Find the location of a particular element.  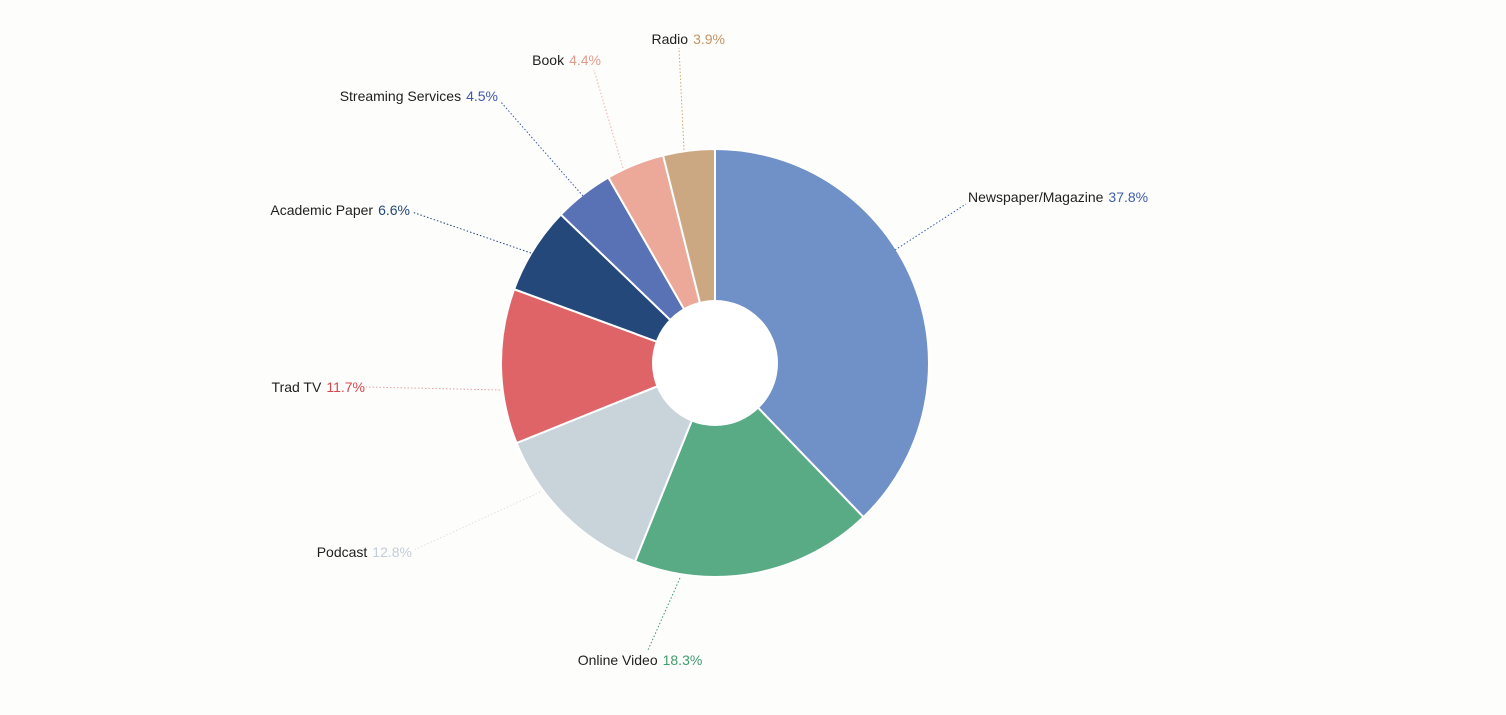

data-label-book: Book 4.4% is located at coordinates (566, 60).